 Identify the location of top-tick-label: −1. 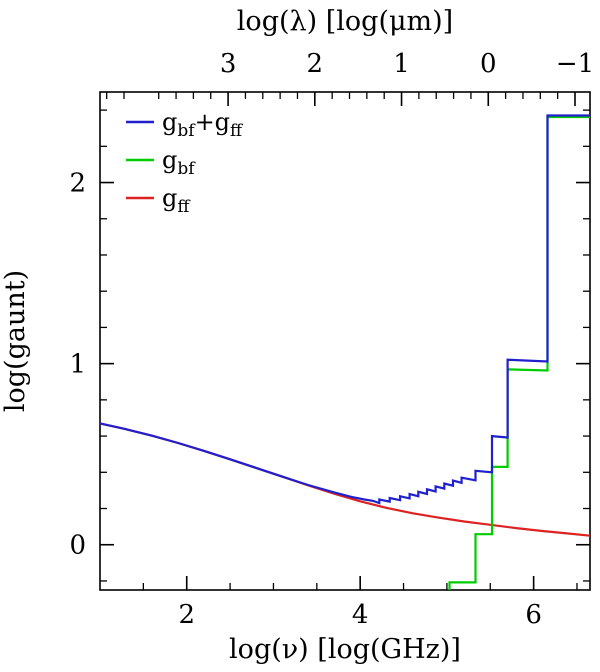
(575, 64).